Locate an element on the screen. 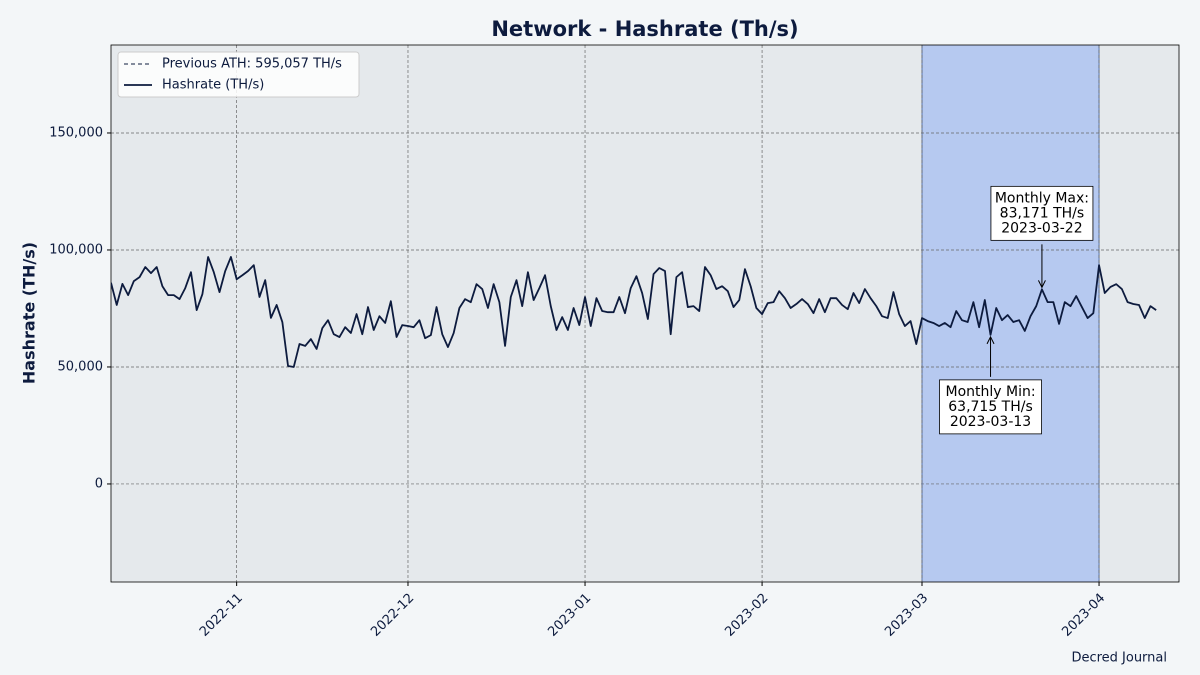 This screenshot has height=675, width=1200. x-tick-label: 2023-04 is located at coordinates (1083, 615).